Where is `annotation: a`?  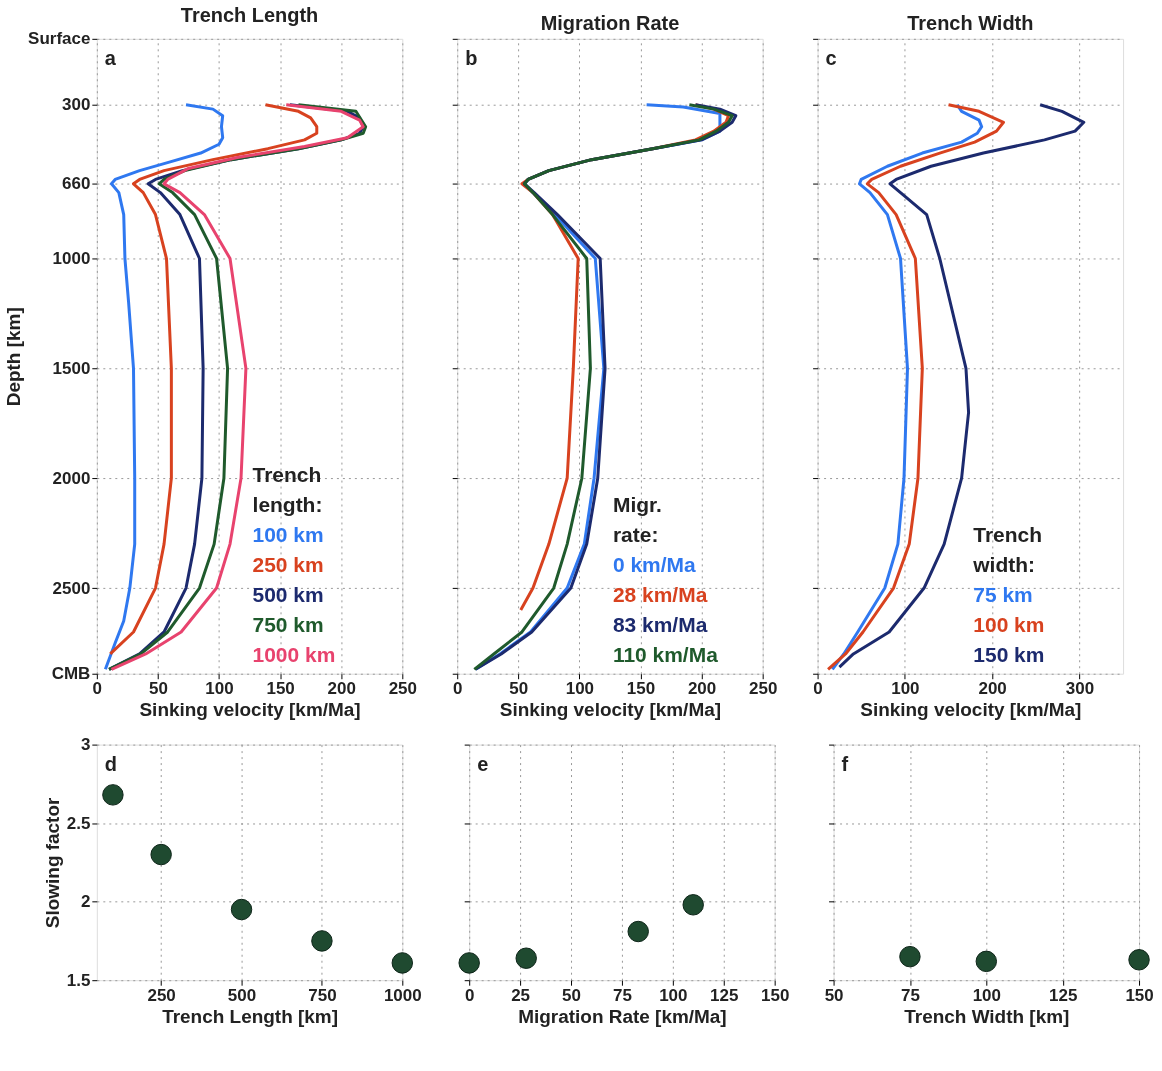
annotation: a is located at coordinates (110, 57).